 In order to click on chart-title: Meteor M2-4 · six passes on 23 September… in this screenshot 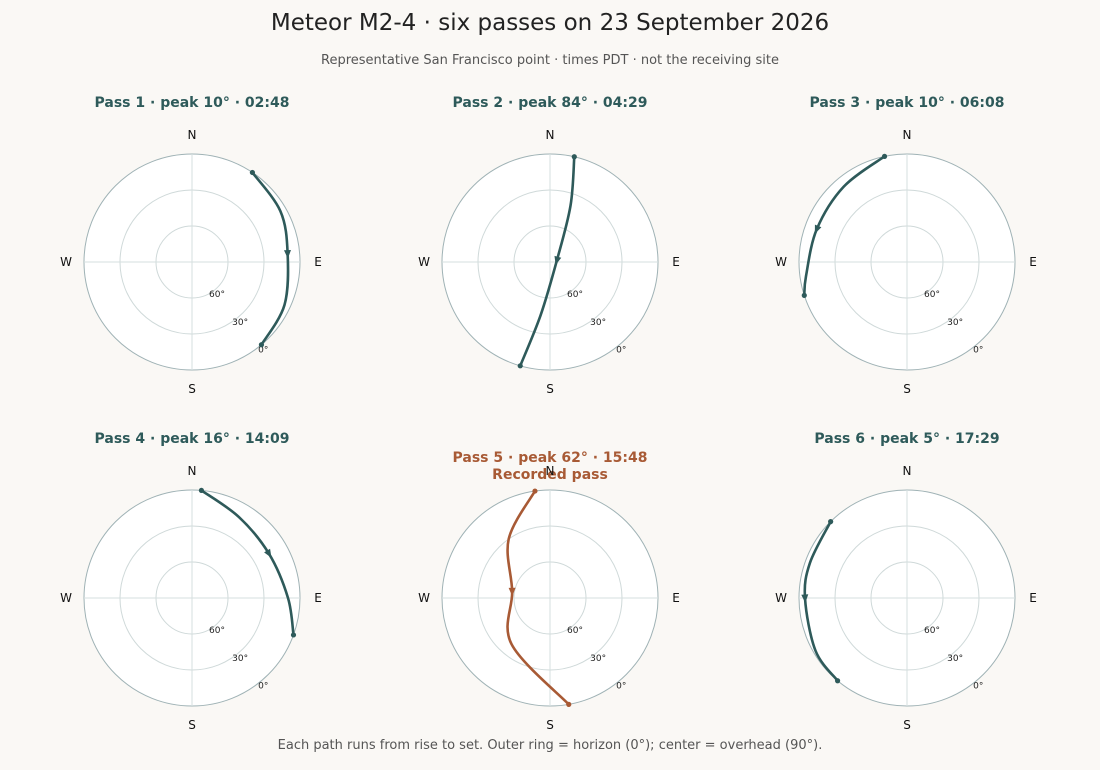, I will do `click(550, 23)`.